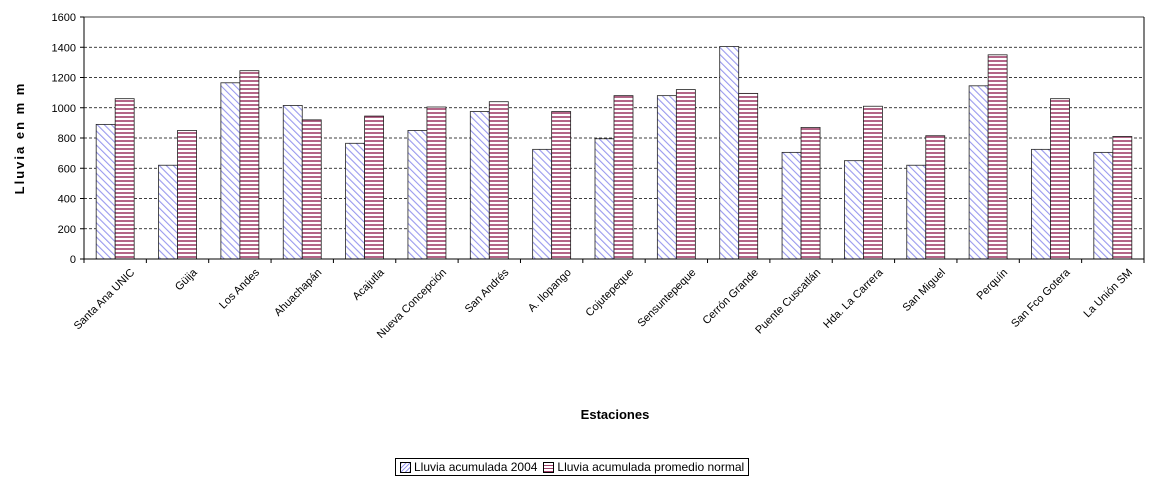 The image size is (1151, 492). I want to click on y-tick-label: 1000, so click(64, 109).